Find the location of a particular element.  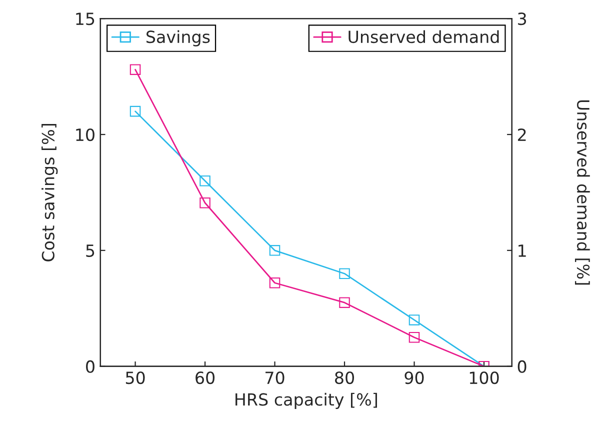

y2-tick-label: 0 is located at coordinates (522, 366).